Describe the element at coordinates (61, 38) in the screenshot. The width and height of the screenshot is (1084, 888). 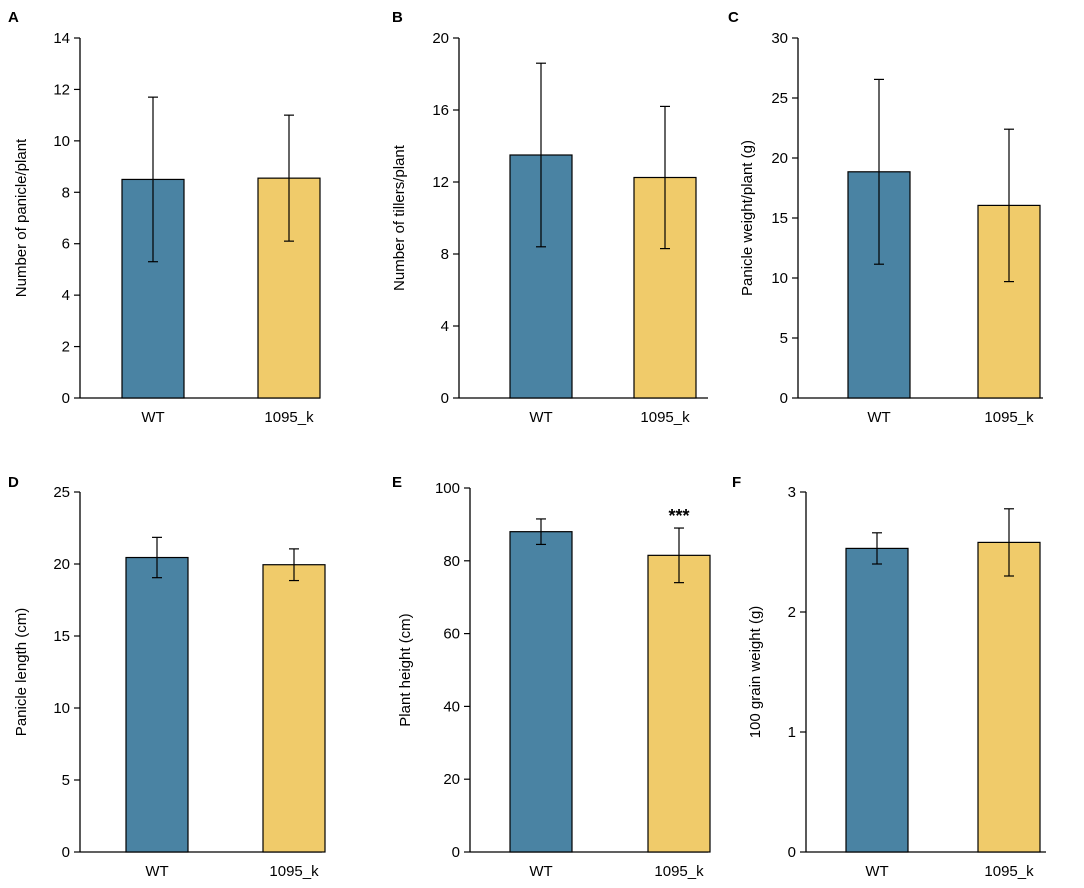
I see `y-tick-label-a-7: 14` at that location.